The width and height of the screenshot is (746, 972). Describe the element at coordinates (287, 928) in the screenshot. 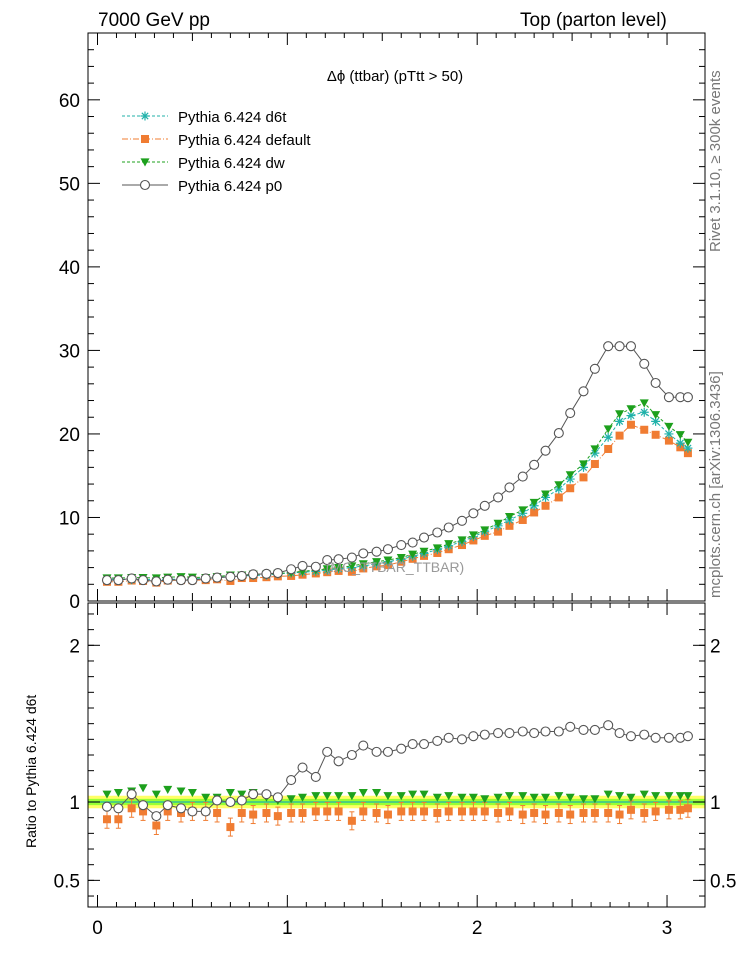

I see `x-tick-label: 1` at that location.